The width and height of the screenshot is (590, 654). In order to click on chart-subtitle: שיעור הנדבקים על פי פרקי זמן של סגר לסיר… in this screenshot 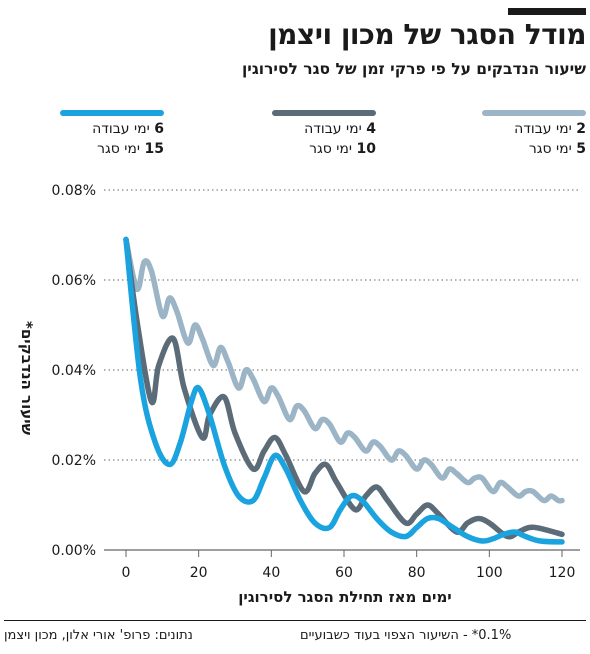, I will do `click(413, 69)`.